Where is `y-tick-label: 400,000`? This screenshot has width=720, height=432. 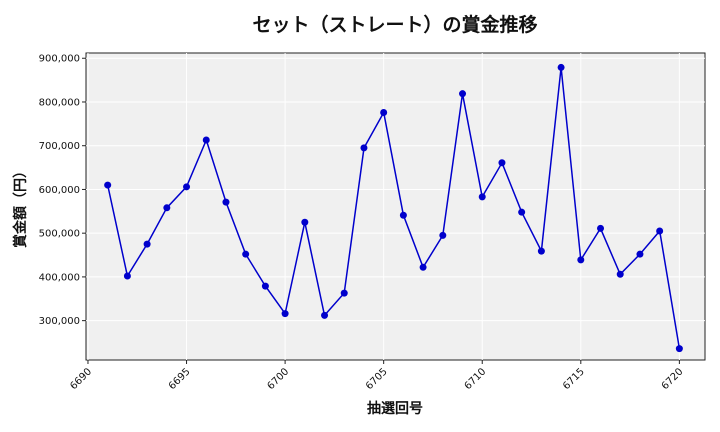
y-tick-label: 400,000 is located at coordinates (59, 277).